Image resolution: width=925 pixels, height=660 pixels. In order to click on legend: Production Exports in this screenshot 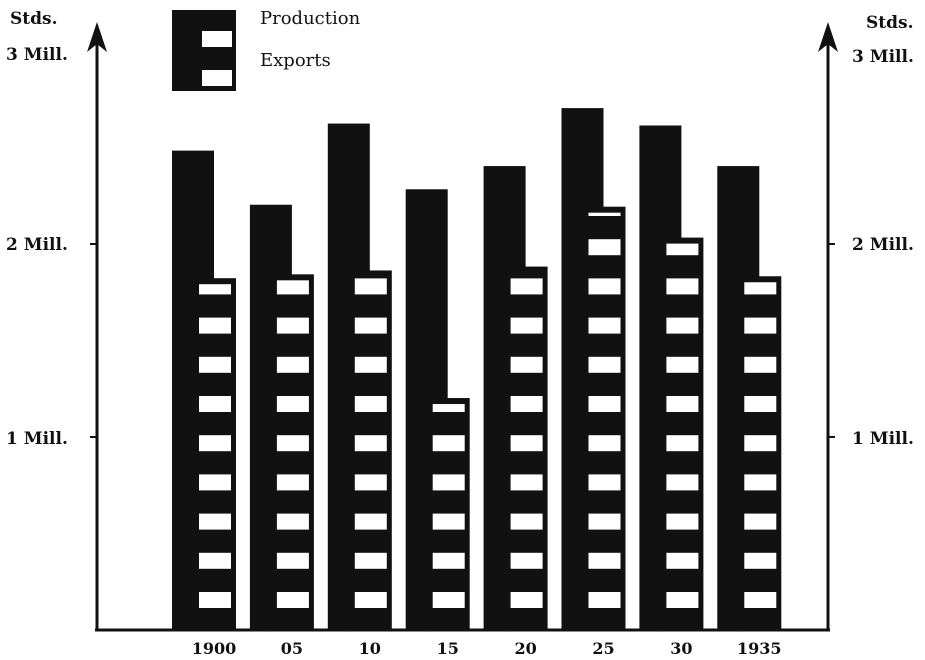, I will do `click(266, 49)`.